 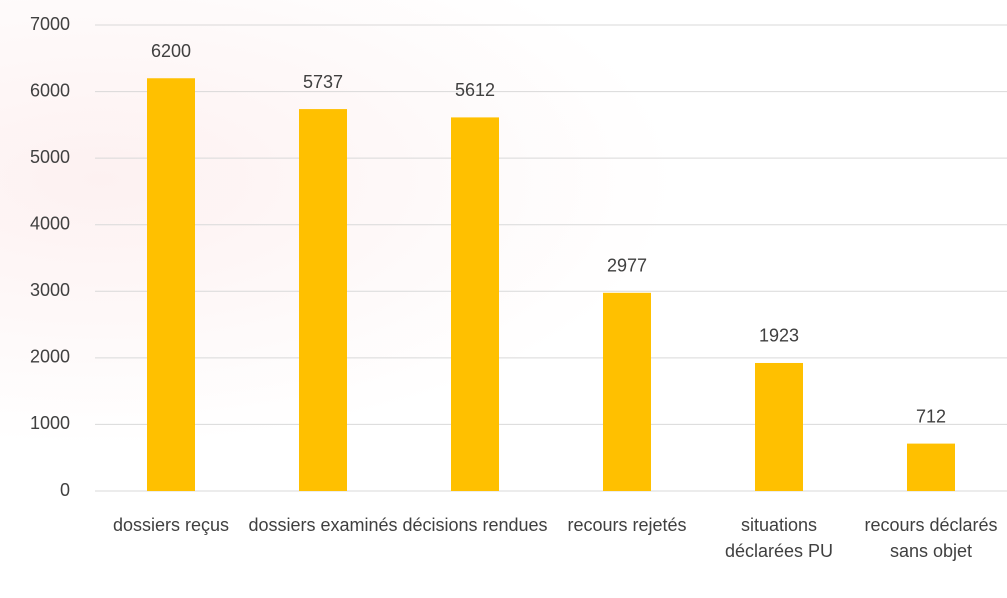 What do you see at coordinates (65, 490) in the screenshot?
I see `y-tick-label: 0` at bounding box center [65, 490].